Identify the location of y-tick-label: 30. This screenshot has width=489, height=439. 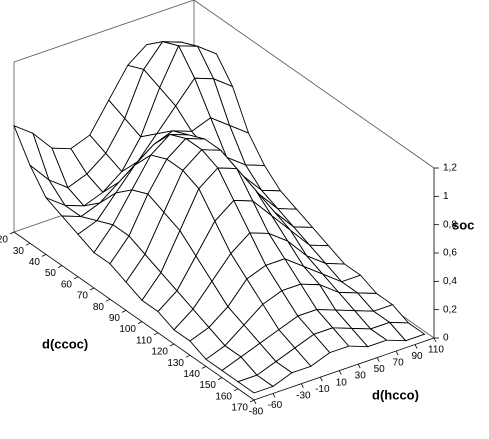
(361, 376).